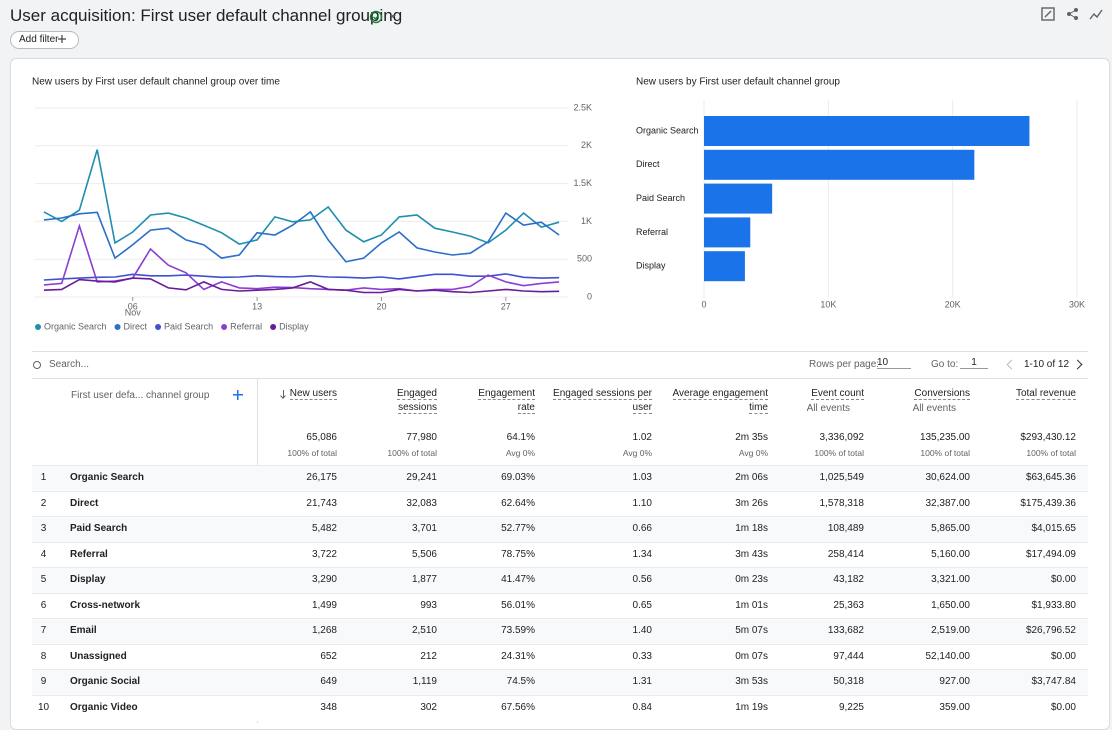 This screenshot has width=1112, height=730. Describe the element at coordinates (43, 707) in the screenshot. I see `row-index: 10` at that location.